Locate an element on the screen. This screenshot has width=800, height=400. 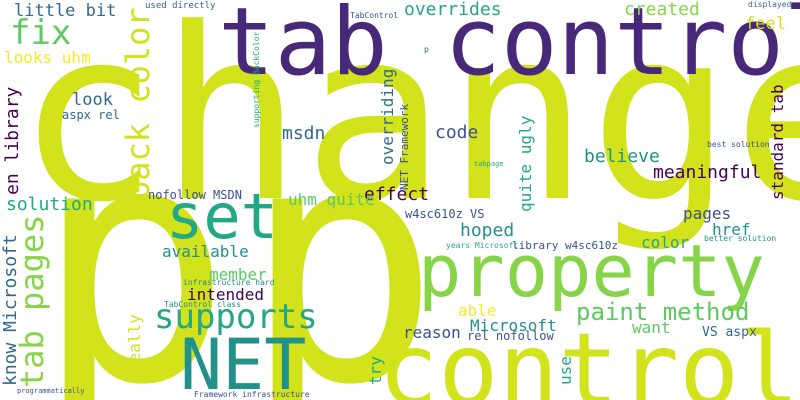
word-looks-uhm: looks uhm is located at coordinates (47, 57).